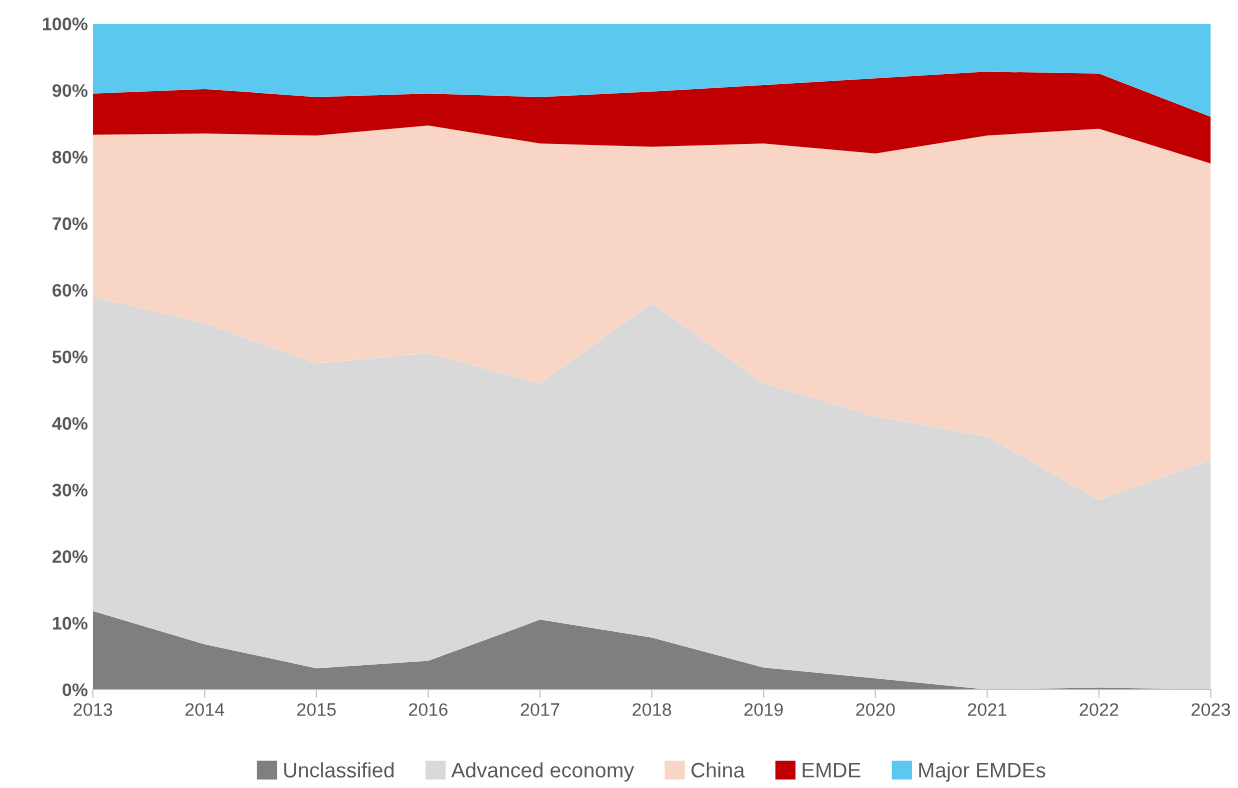 This screenshot has height=788, width=1238. I want to click on x-tick-label: 2020, so click(875, 709).